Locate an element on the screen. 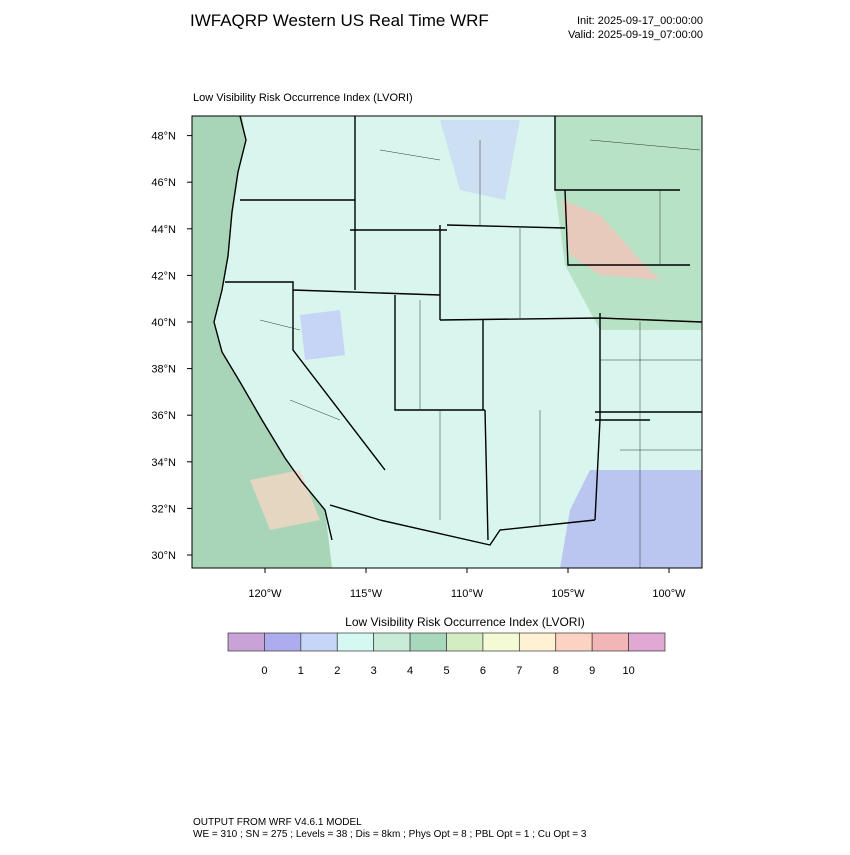 The image size is (850, 855). colorbar-label: 9 is located at coordinates (592, 671).